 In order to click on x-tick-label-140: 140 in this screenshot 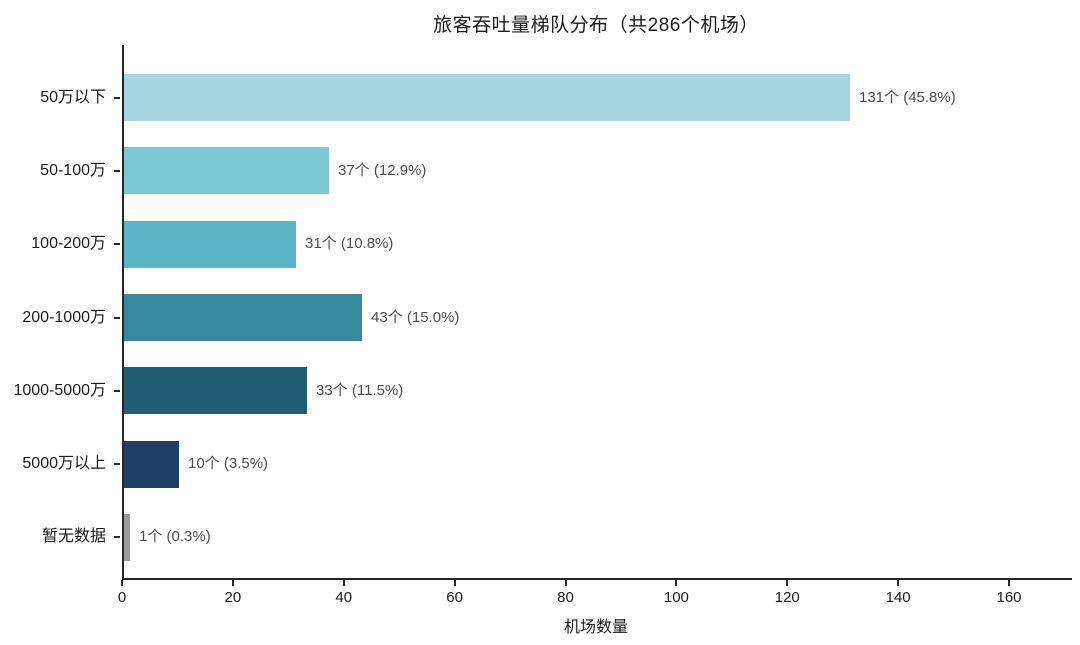, I will do `click(898, 597)`.